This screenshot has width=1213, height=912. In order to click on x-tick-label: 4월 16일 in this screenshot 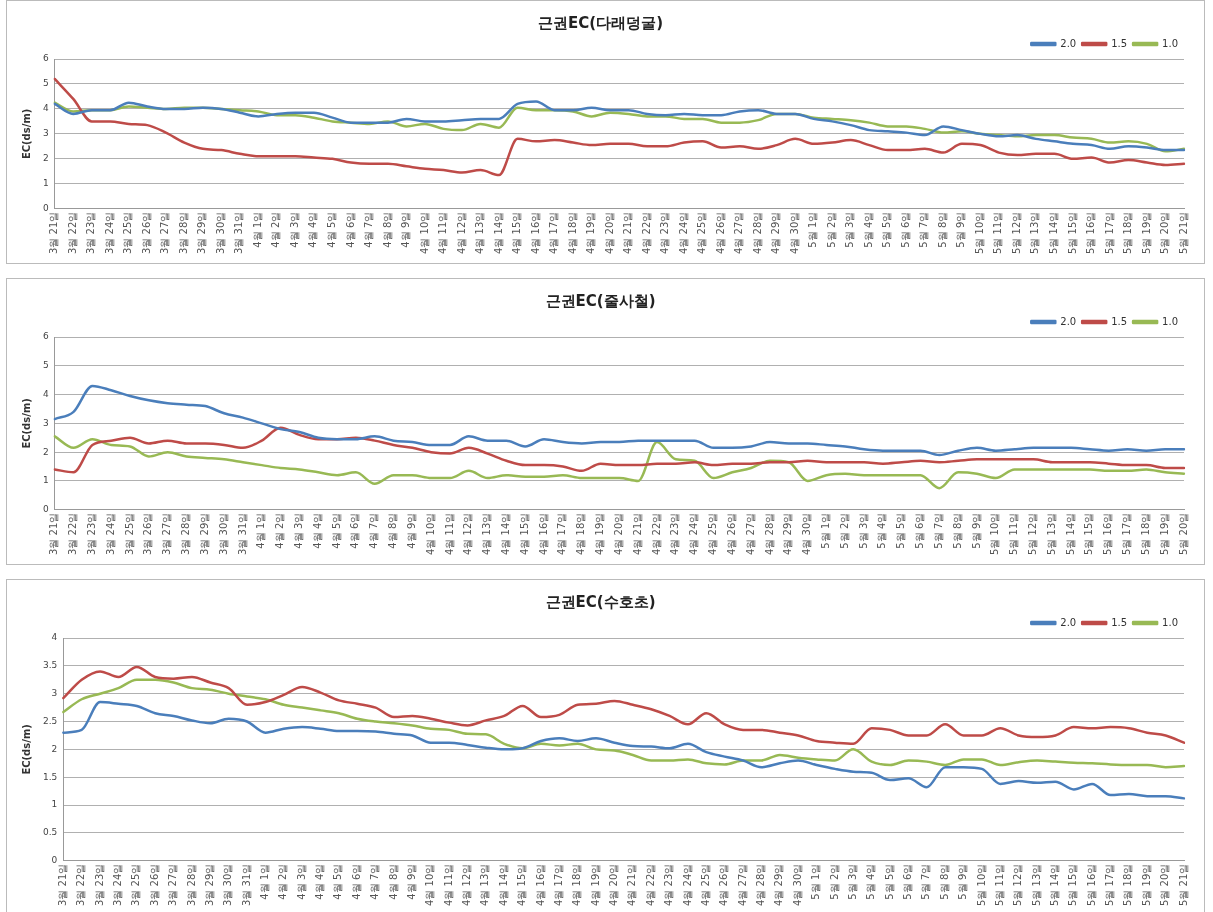, I will do `click(543, 533)`.